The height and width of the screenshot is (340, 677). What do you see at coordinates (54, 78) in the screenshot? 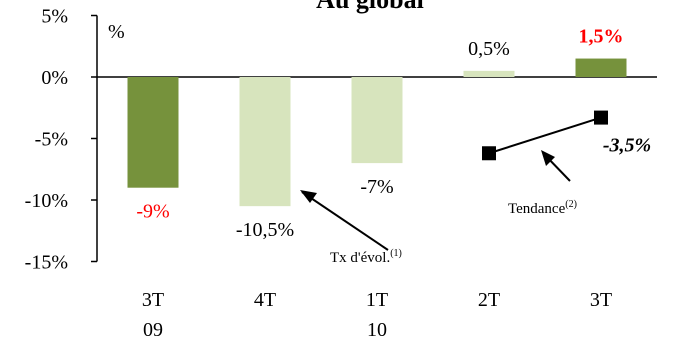
I see `y-tick-label: 0%` at bounding box center [54, 78].